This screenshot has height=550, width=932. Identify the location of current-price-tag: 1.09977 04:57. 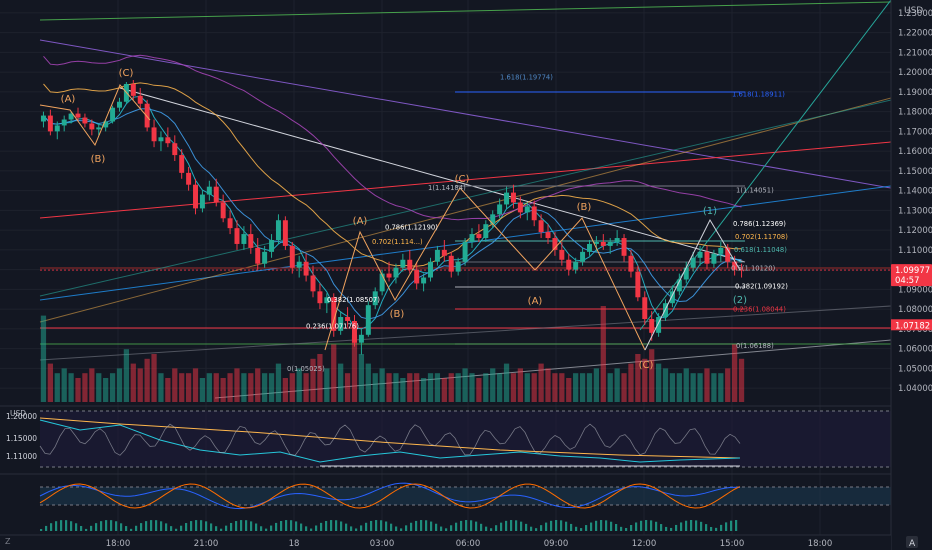
(911, 275).